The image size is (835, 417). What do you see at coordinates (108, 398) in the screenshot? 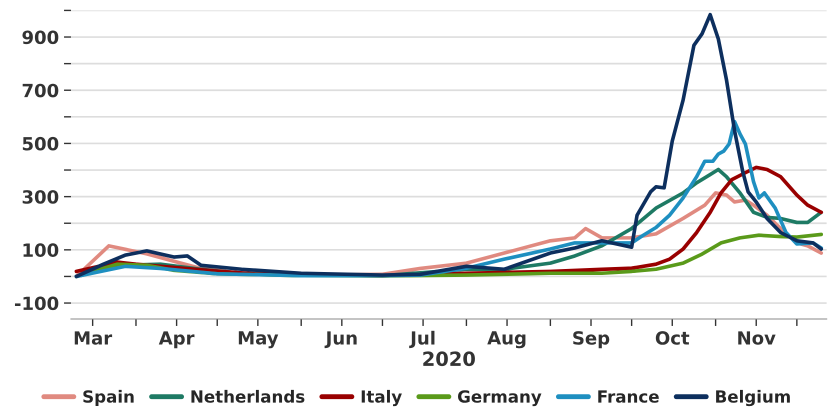
I see `legend-label: Spain` at bounding box center [108, 398].